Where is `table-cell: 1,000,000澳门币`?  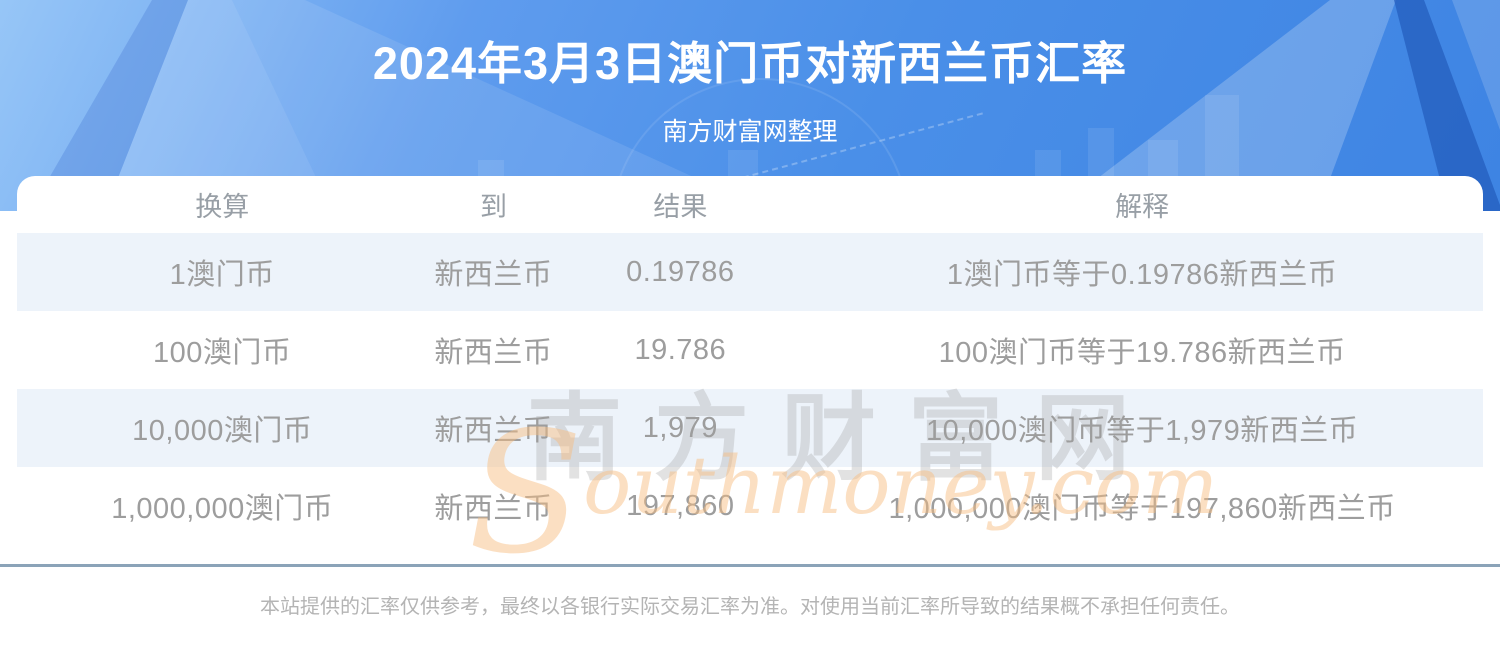
table-cell: 1,000,000澳门币 is located at coordinates (222, 509).